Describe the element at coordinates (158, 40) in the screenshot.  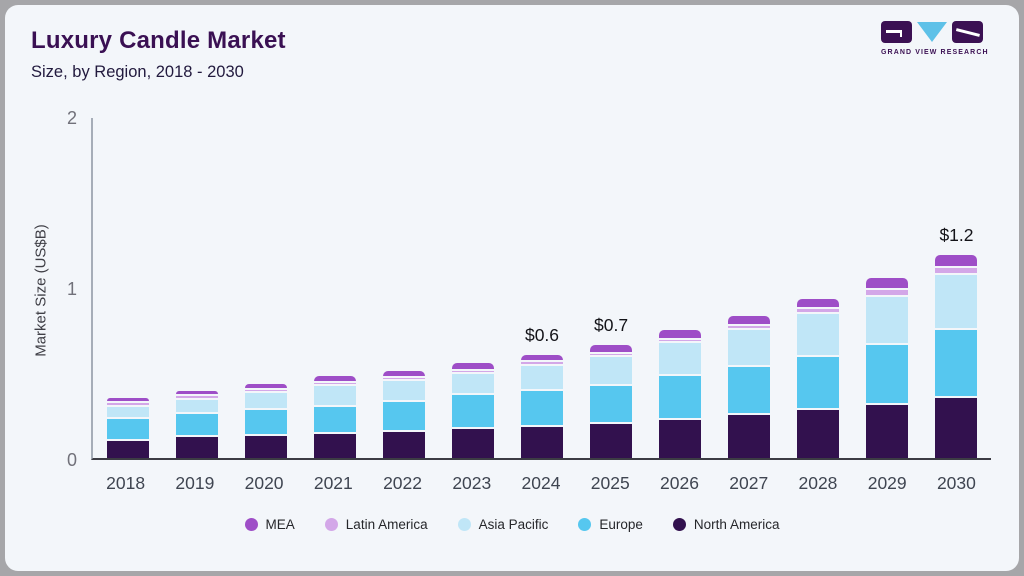
I see `page-title: Luxury Candle Market` at that location.